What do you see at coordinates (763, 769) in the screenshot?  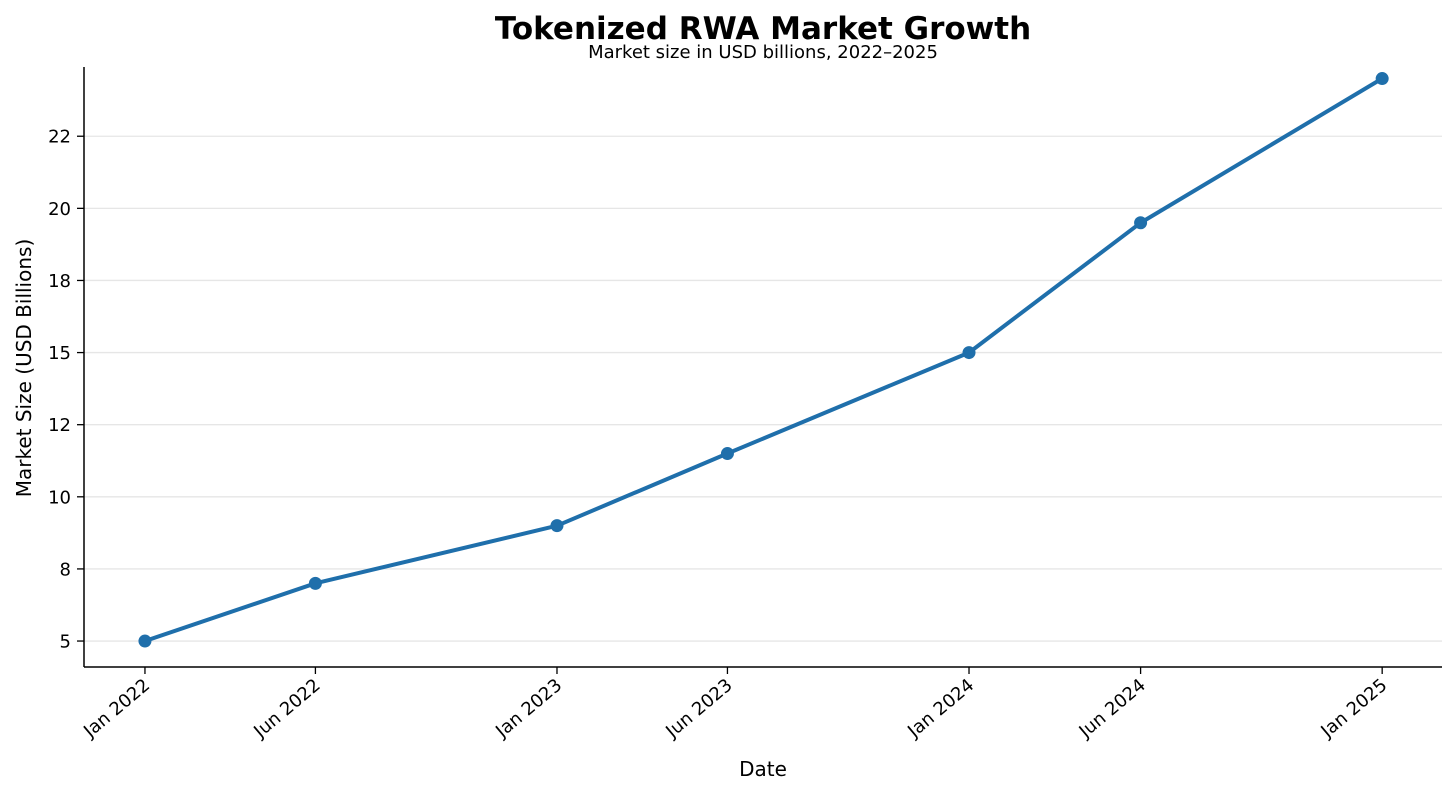 I see `x-axis-label: Date` at bounding box center [763, 769].